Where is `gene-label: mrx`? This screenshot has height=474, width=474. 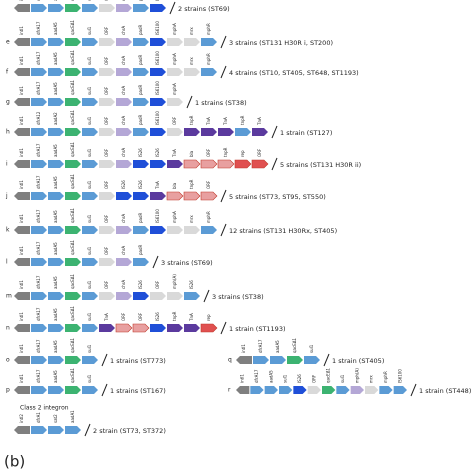 gene-label: mrx is located at coordinates (191, 61).